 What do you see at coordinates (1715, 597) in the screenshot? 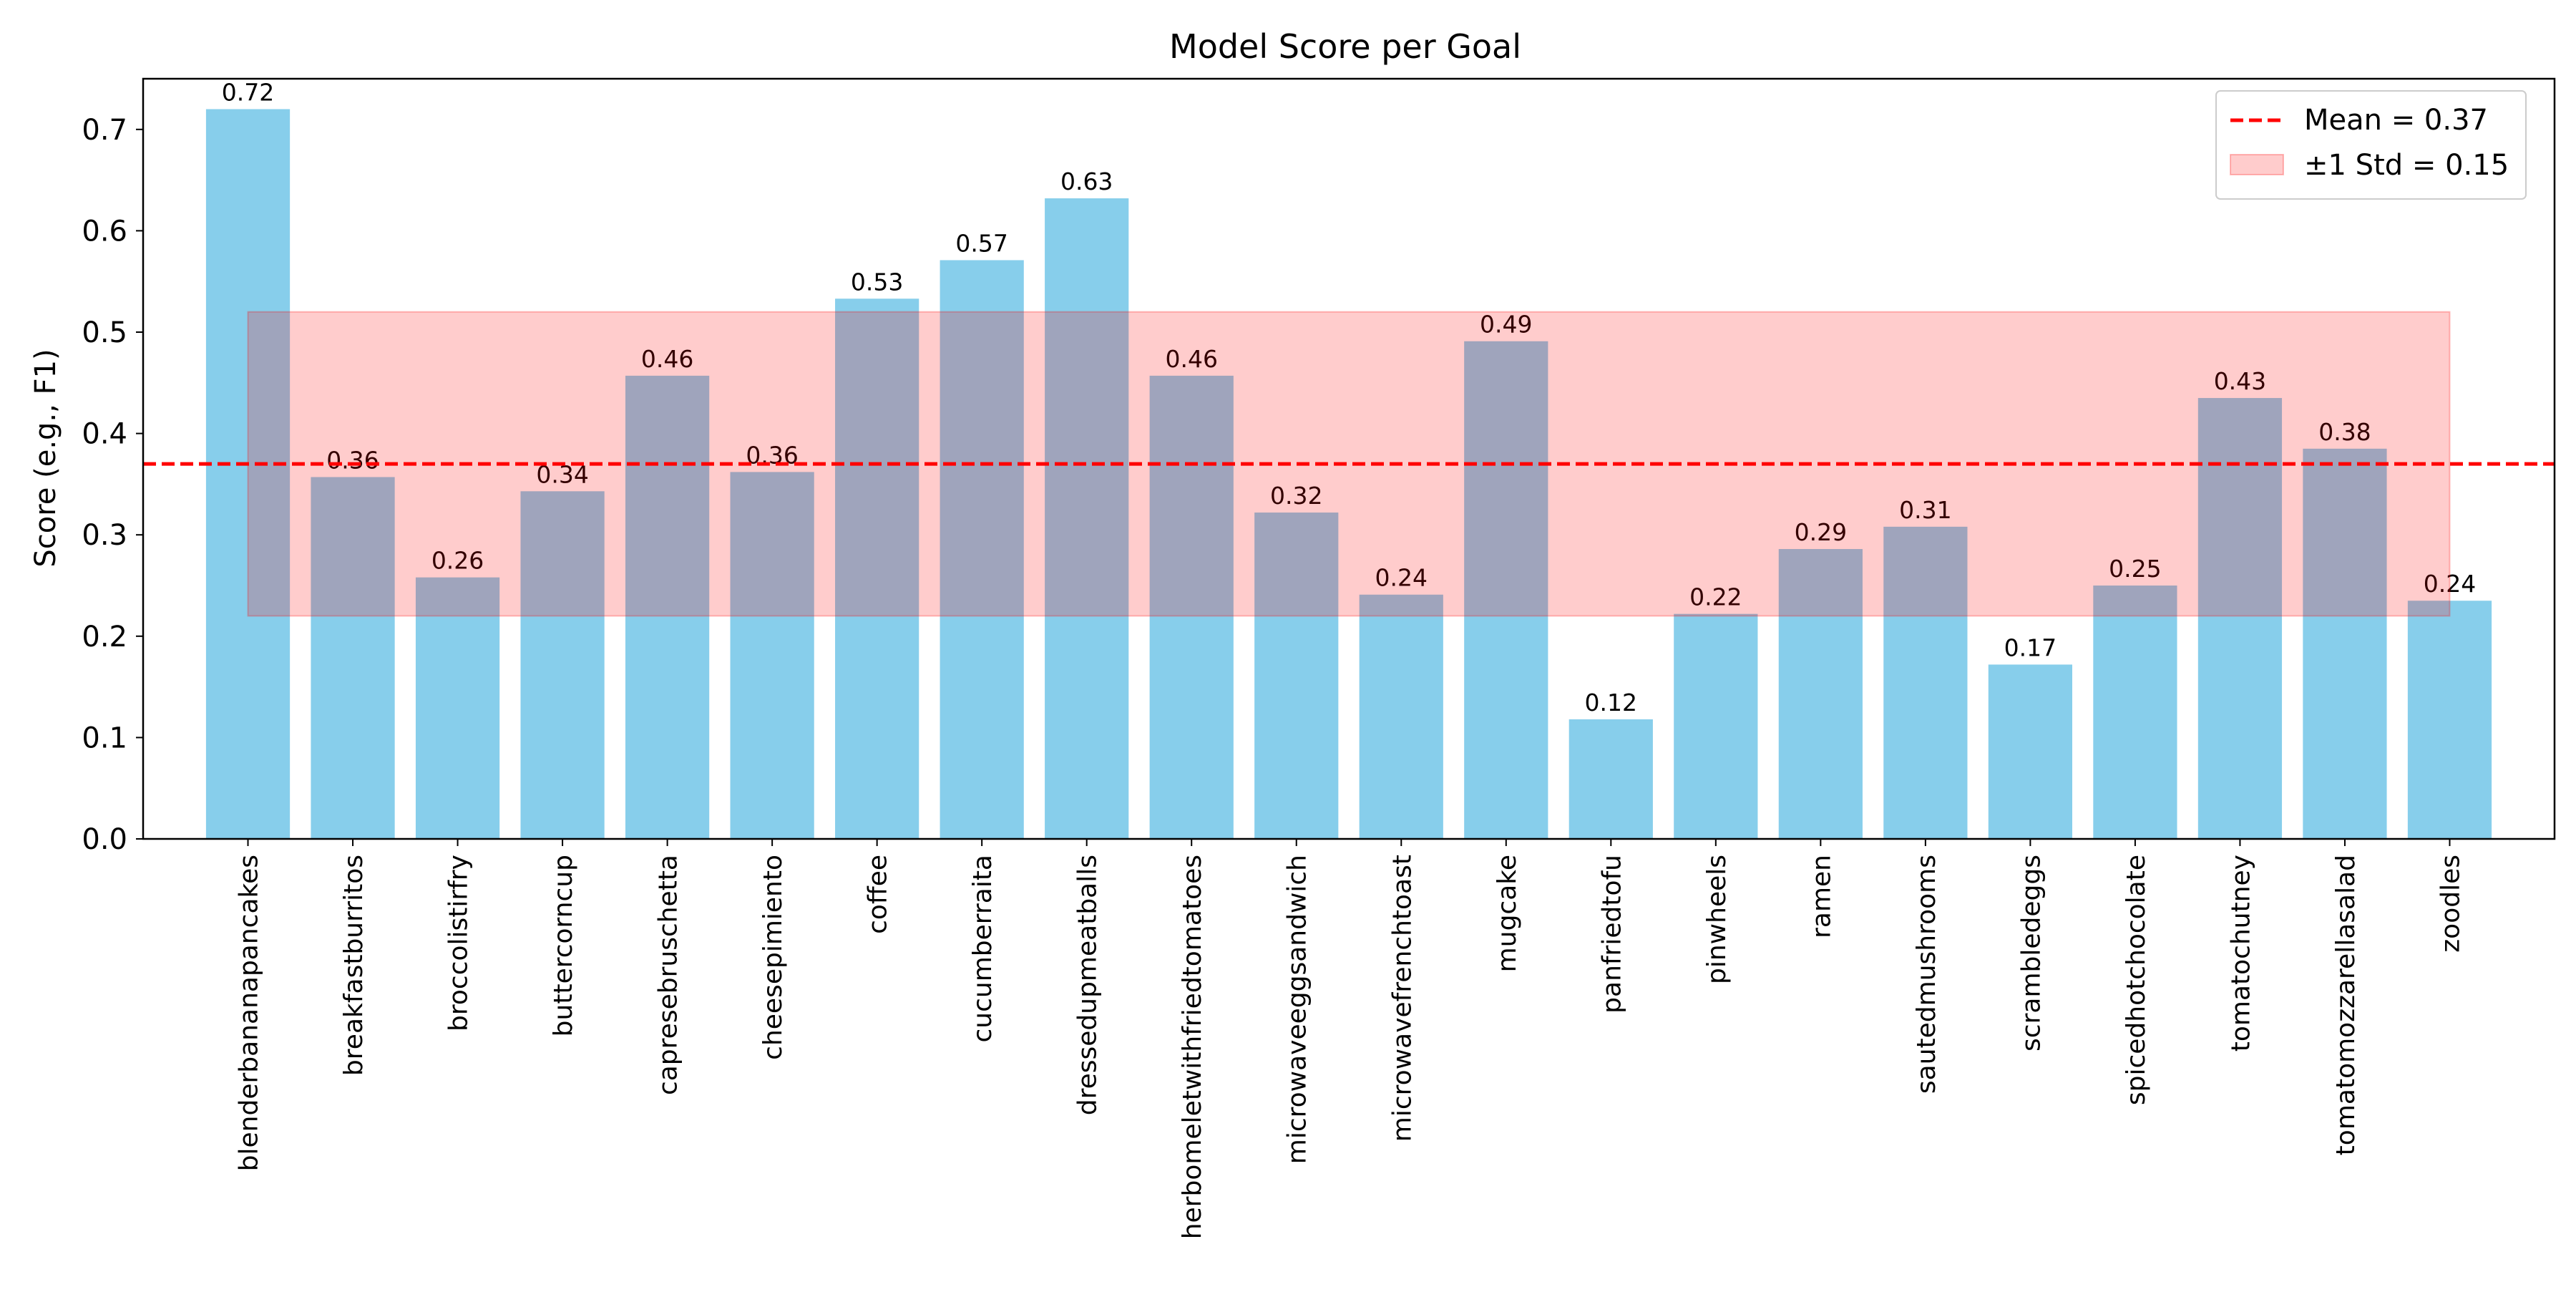
I see `bar-value-label: 0.22` at bounding box center [1715, 597].